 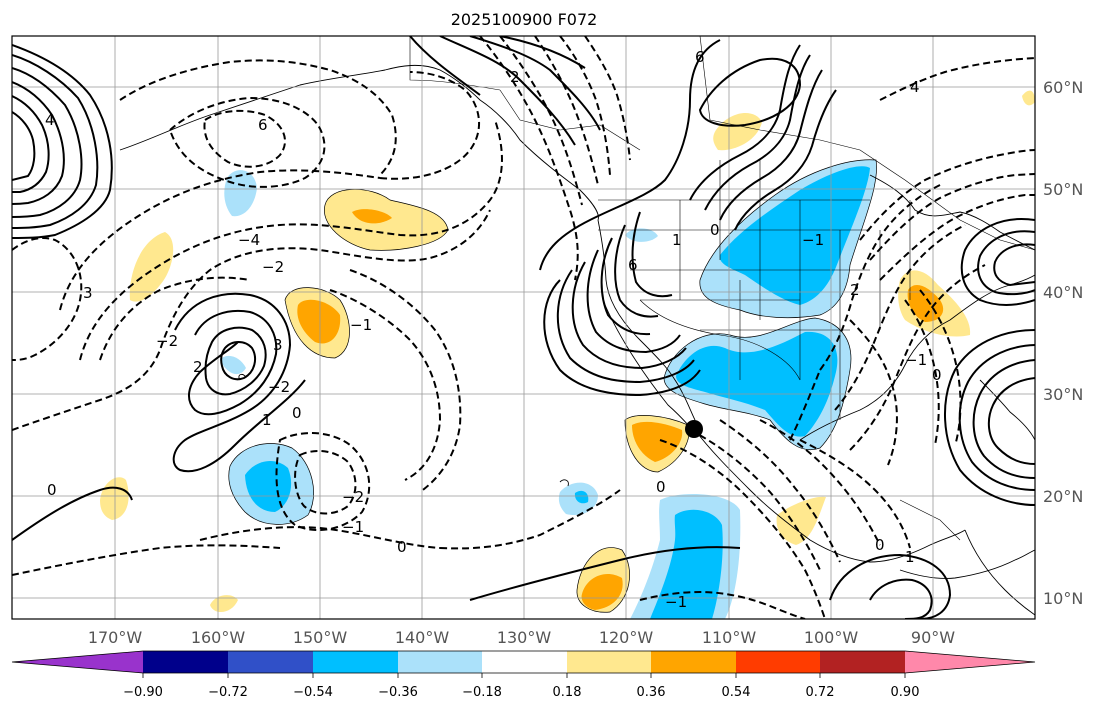 What do you see at coordinates (422, 637) in the screenshot?
I see `longitude-label: 140°W` at bounding box center [422, 637].